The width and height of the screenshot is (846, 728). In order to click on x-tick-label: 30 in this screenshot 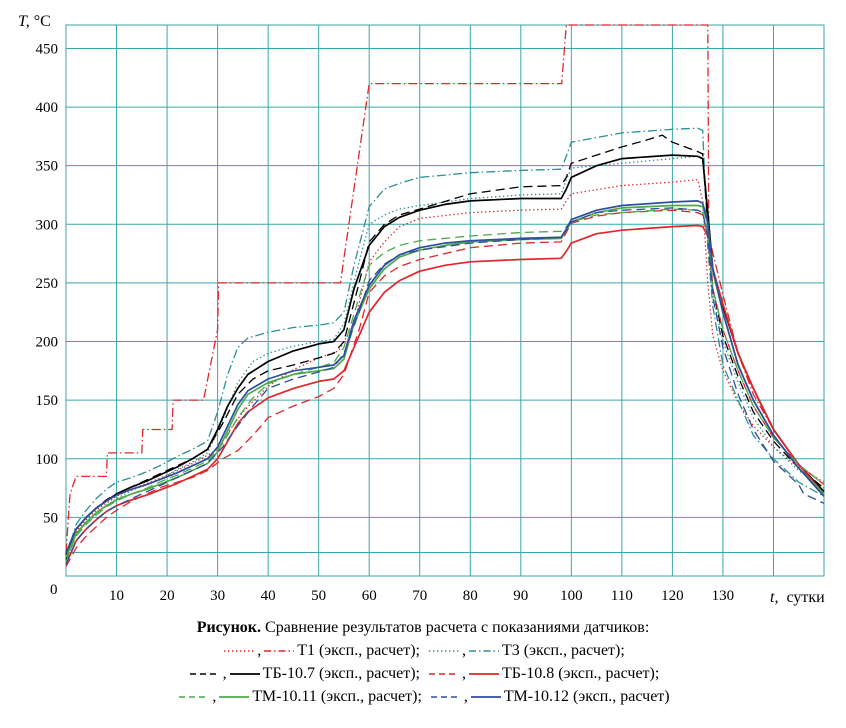, I will do `click(217, 596)`.